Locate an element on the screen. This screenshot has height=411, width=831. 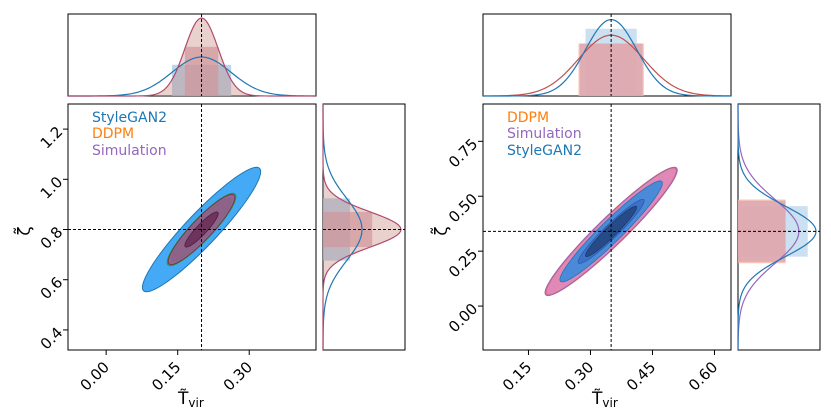
y-tick-label: 0.4 is located at coordinates (52, 339).